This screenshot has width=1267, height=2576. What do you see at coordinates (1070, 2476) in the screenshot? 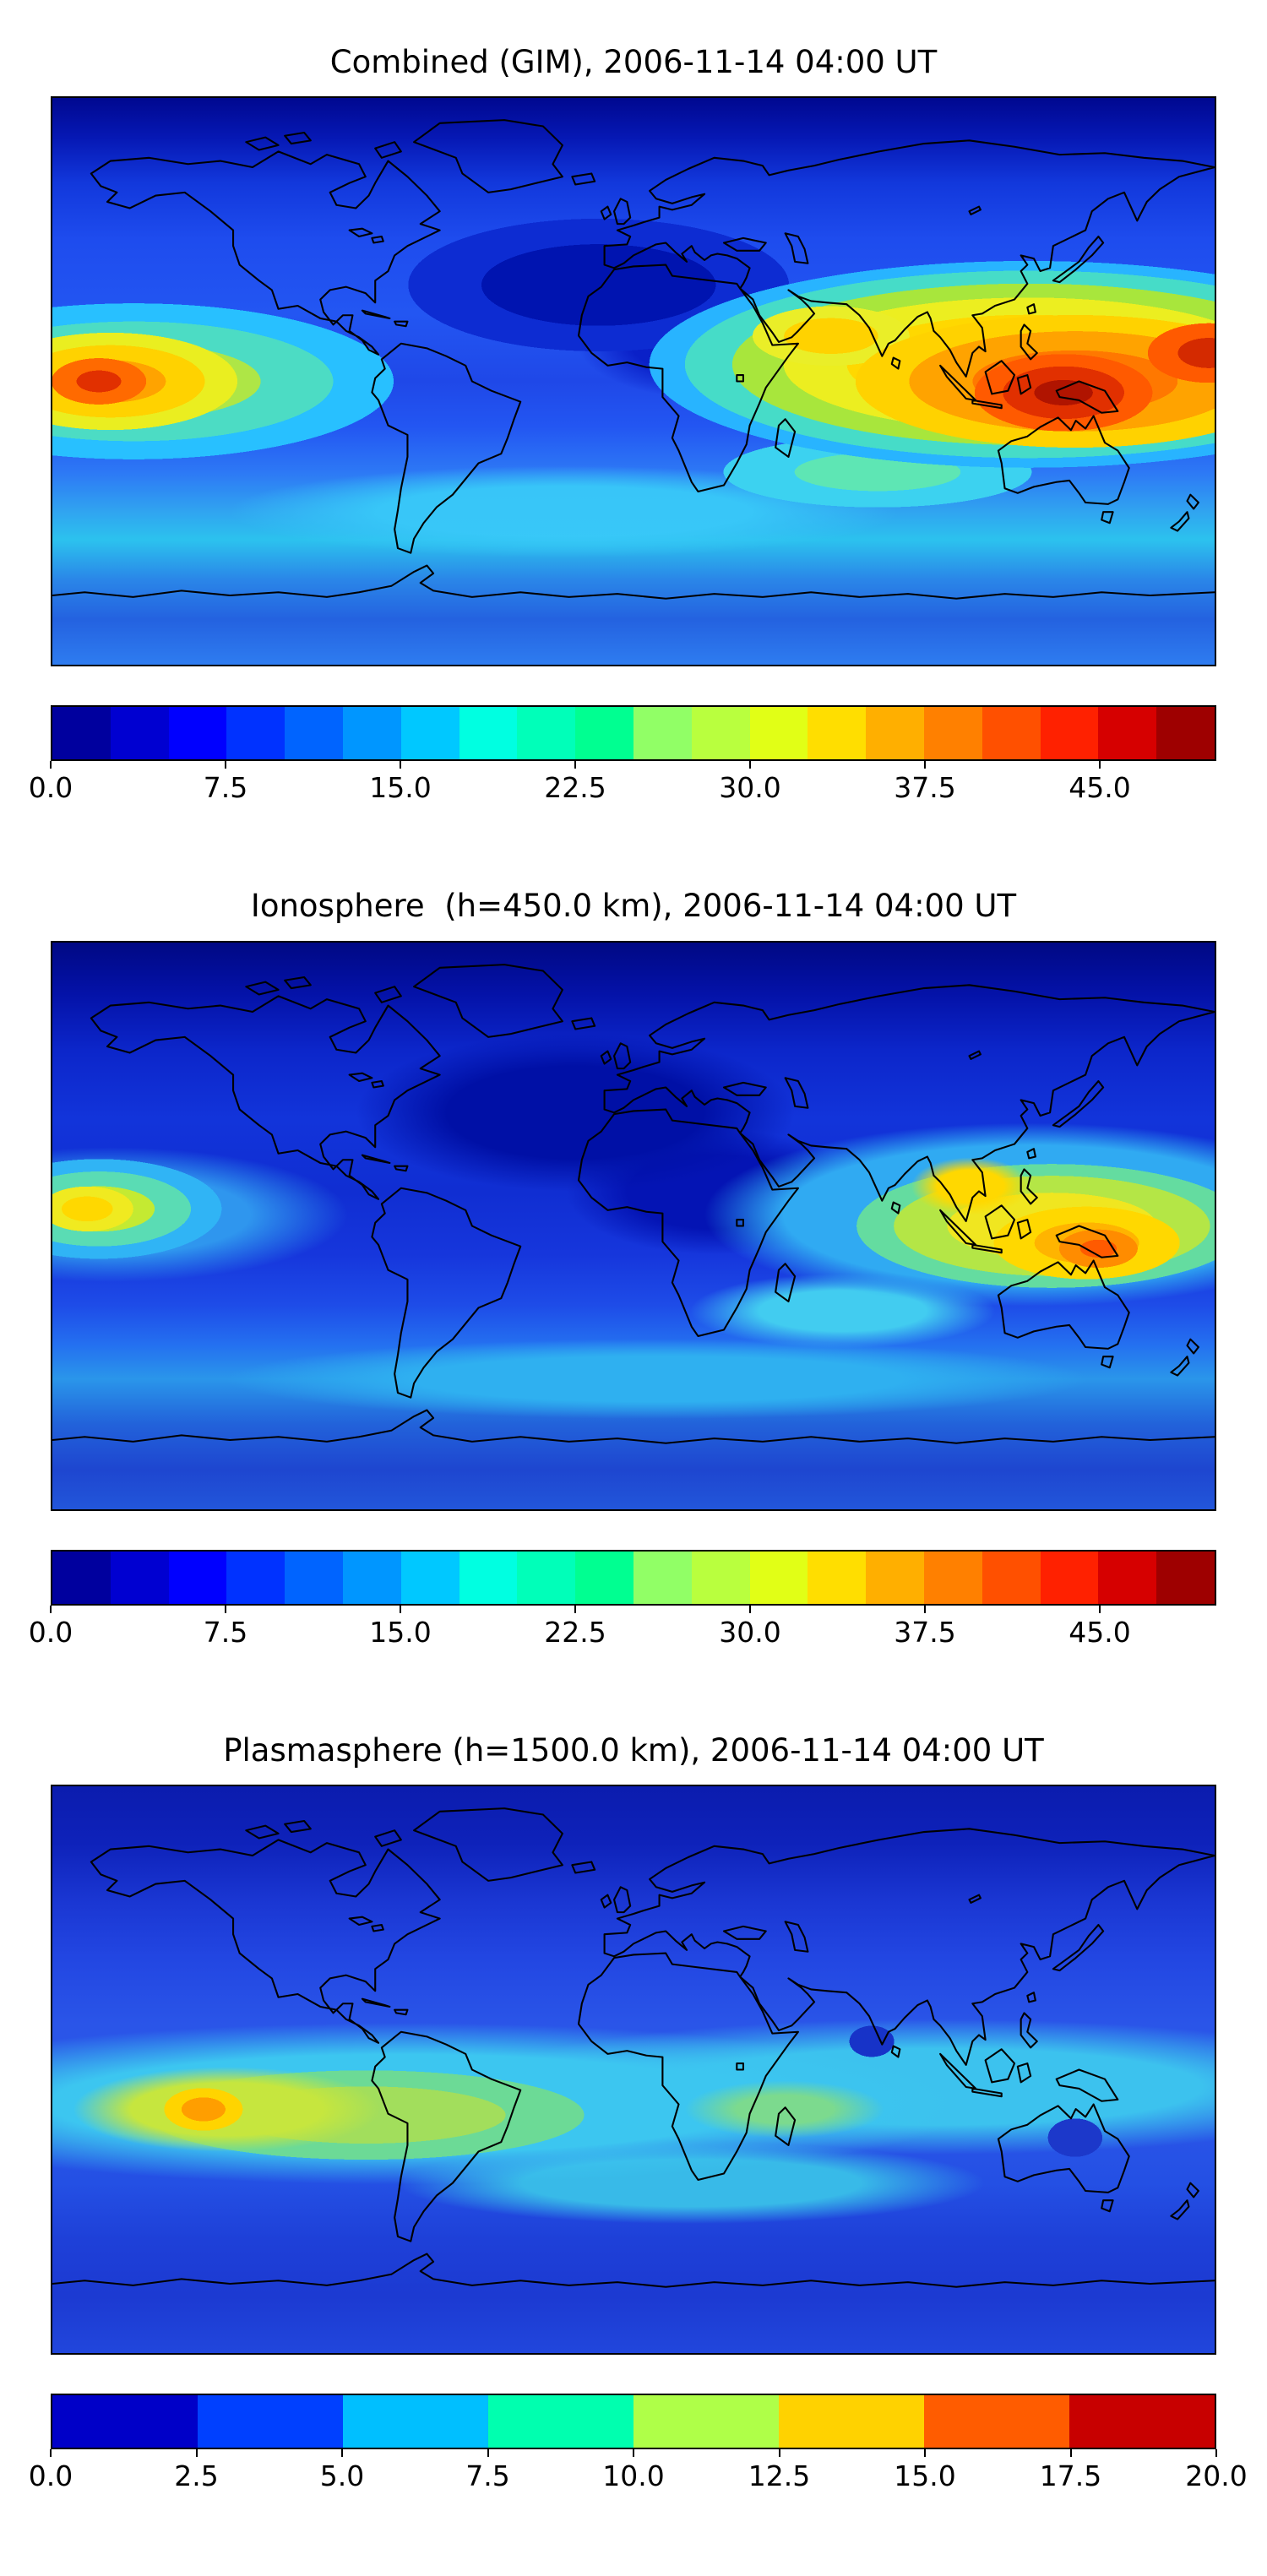
I see `colorbar-tick-label: 17.5` at bounding box center [1070, 2476].